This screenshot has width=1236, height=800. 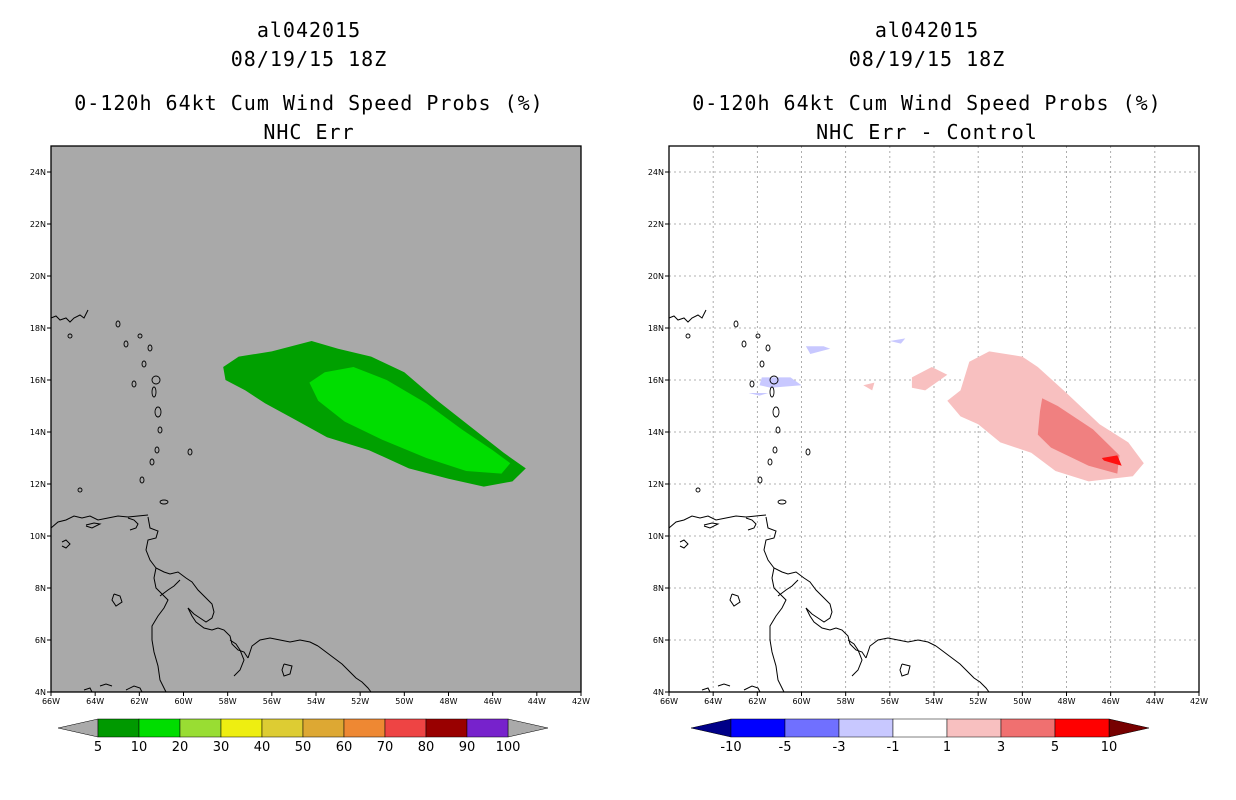 I want to click on y-tick-label: 20N, so click(x=656, y=276).